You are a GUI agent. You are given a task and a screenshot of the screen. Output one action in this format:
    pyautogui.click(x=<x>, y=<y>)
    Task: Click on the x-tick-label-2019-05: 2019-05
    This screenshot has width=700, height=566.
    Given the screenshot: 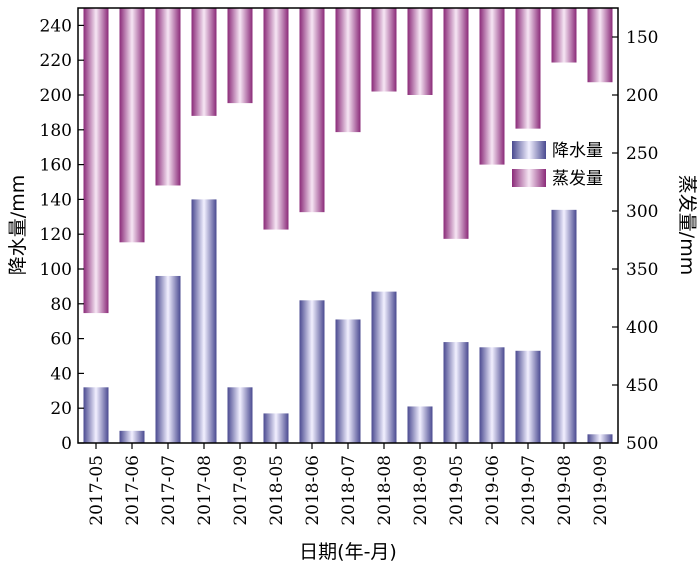 What is the action you would take?
    pyautogui.click(x=457, y=490)
    